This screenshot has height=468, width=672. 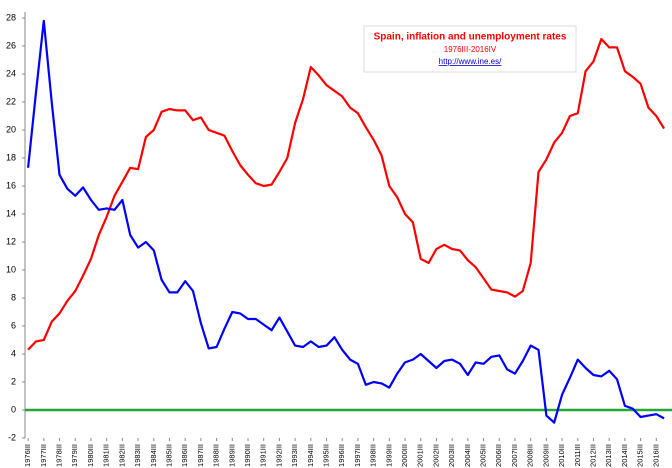 What do you see at coordinates (59, 455) in the screenshot?
I see `x-tick-label: 1978III` at bounding box center [59, 455].